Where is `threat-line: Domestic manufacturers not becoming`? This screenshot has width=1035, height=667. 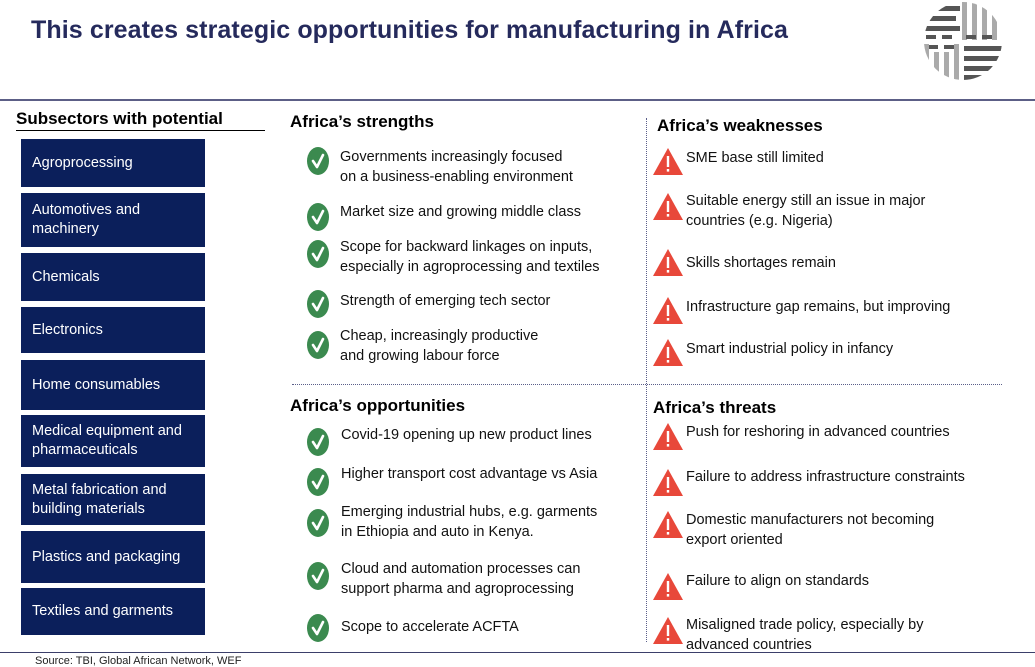
threat-line: Domestic manufacturers not becoming is located at coordinates (810, 520).